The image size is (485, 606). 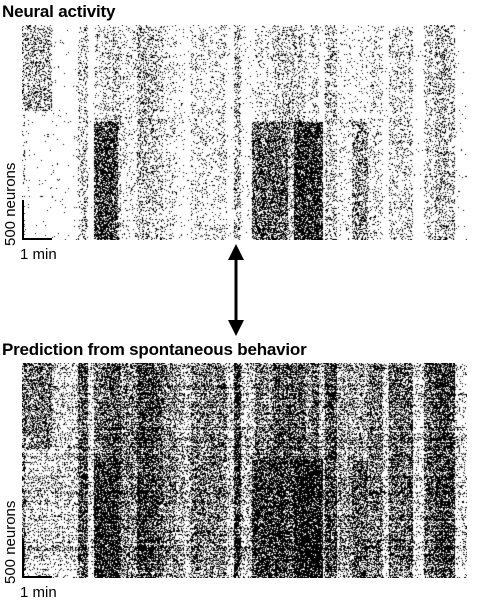 I want to click on neuron-scale-label-top: 500 neurons, so click(x=10, y=204).